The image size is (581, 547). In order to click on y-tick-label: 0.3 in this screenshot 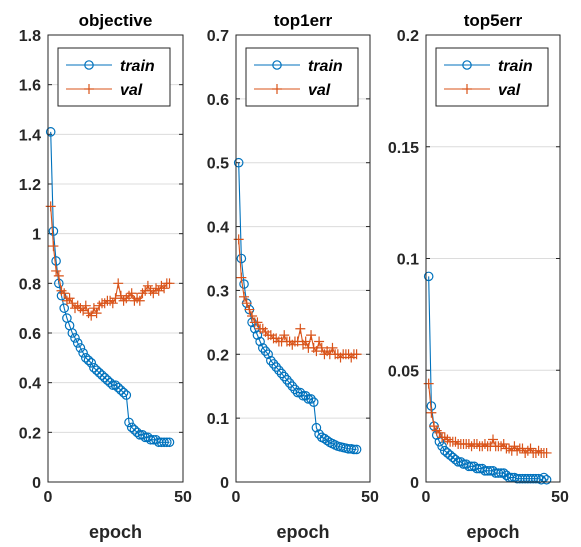, I will do `click(218, 291)`.